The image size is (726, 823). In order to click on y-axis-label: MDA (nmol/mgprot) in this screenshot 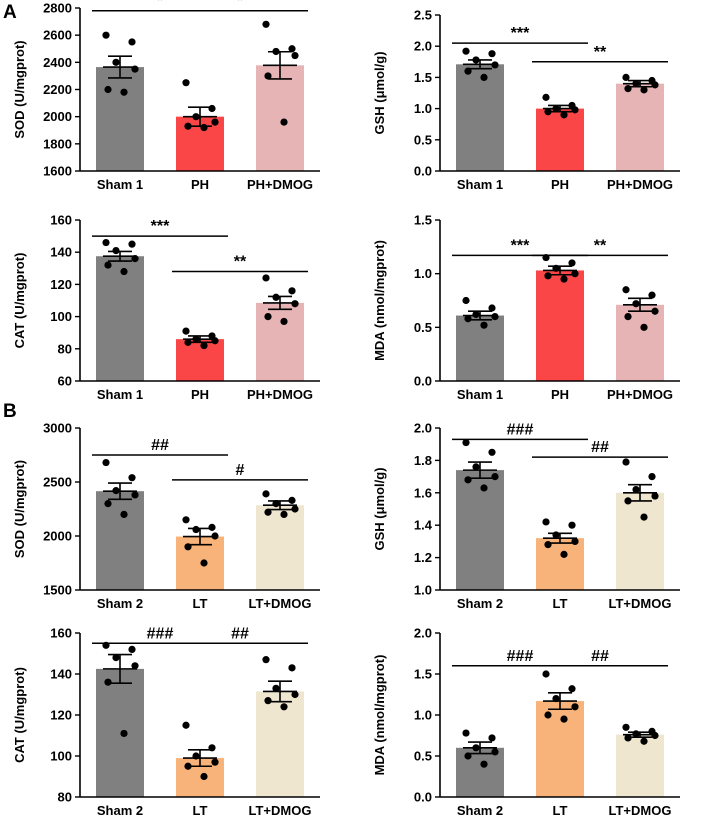, I will do `click(379, 300)`.